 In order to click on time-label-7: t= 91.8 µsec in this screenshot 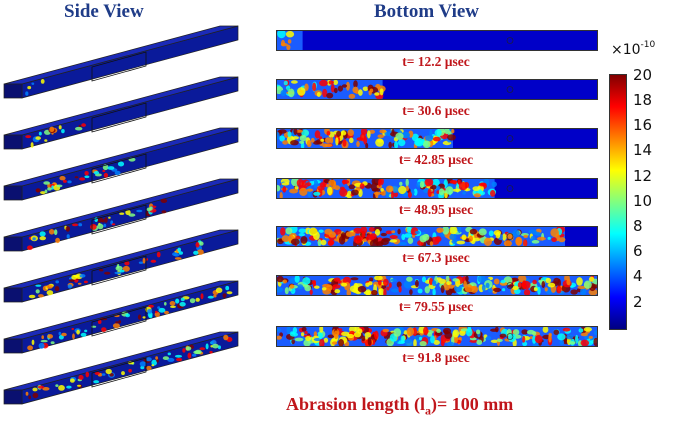, I will do `click(436, 357)`.